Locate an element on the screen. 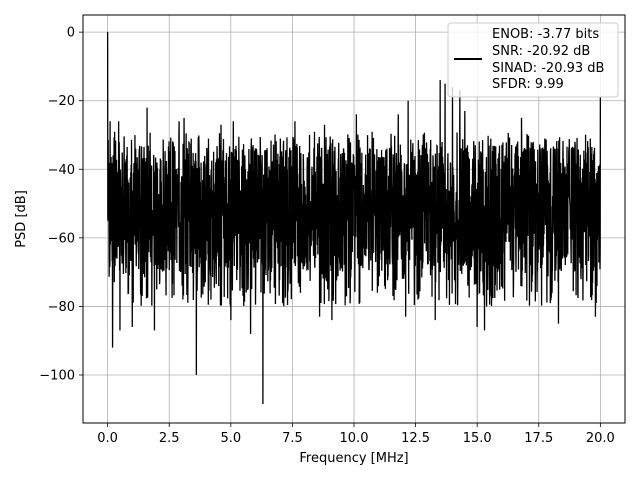 The height and width of the screenshot is (480, 640). y-tick-label: −60 is located at coordinates (61, 238).